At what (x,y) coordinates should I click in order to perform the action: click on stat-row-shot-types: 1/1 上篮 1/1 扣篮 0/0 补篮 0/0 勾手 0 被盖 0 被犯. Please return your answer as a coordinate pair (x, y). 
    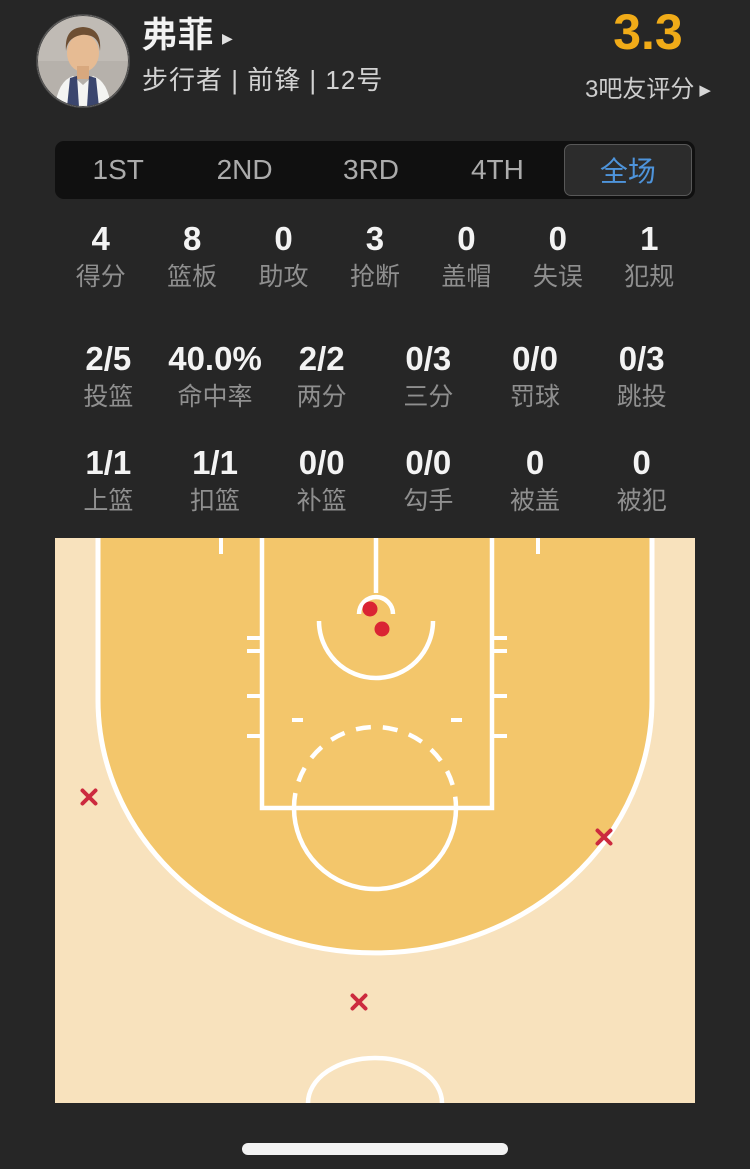
    Looking at the image, I should click on (375, 480).